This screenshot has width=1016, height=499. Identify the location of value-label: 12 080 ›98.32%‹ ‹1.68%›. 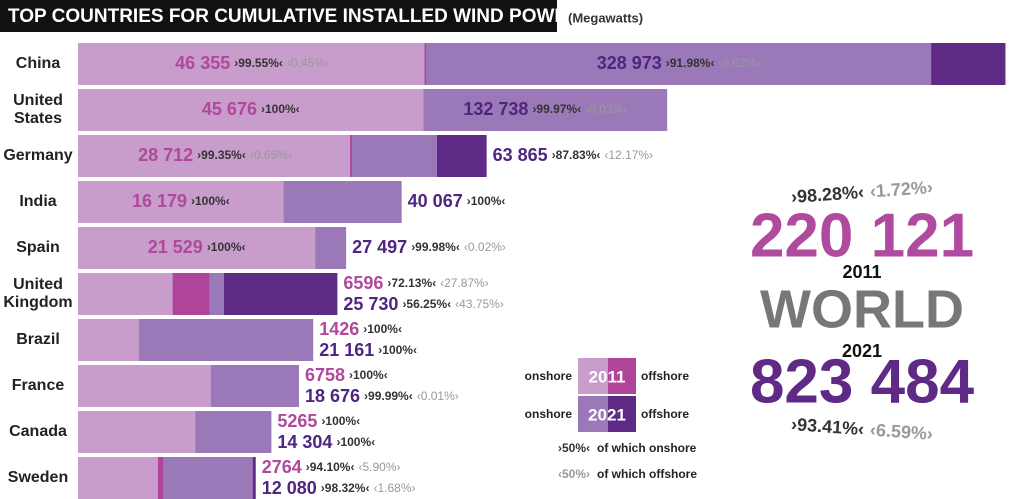
(339, 488).